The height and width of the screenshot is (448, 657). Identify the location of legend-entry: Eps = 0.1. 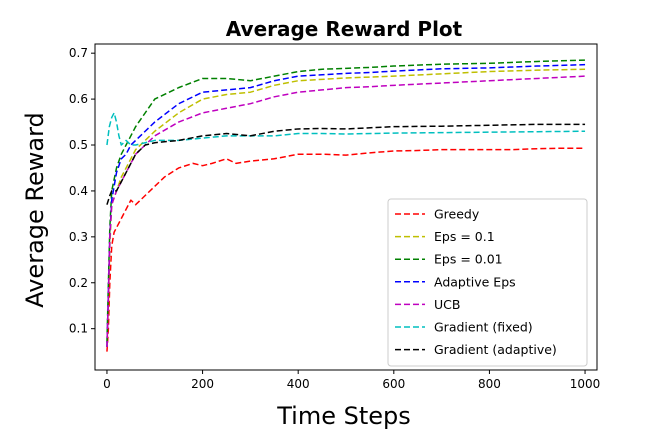
(464, 236).